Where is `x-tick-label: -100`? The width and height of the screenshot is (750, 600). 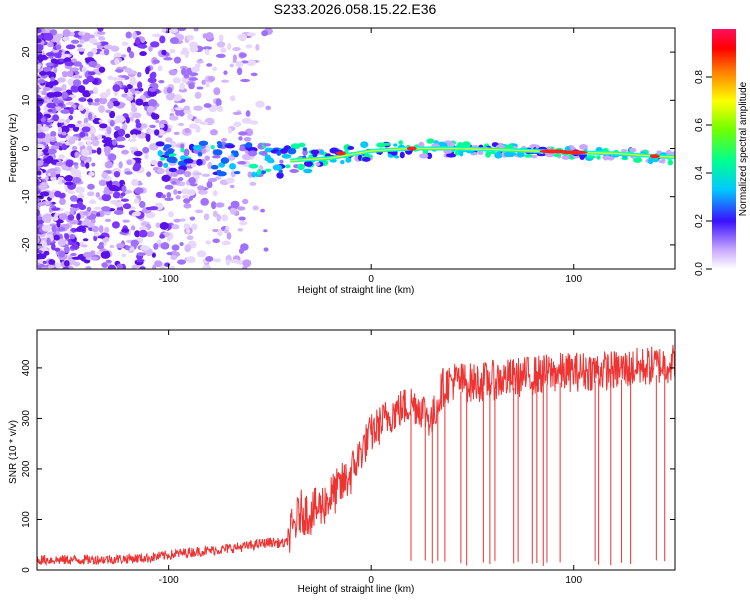
x-tick-label: -100 is located at coordinates (169, 580).